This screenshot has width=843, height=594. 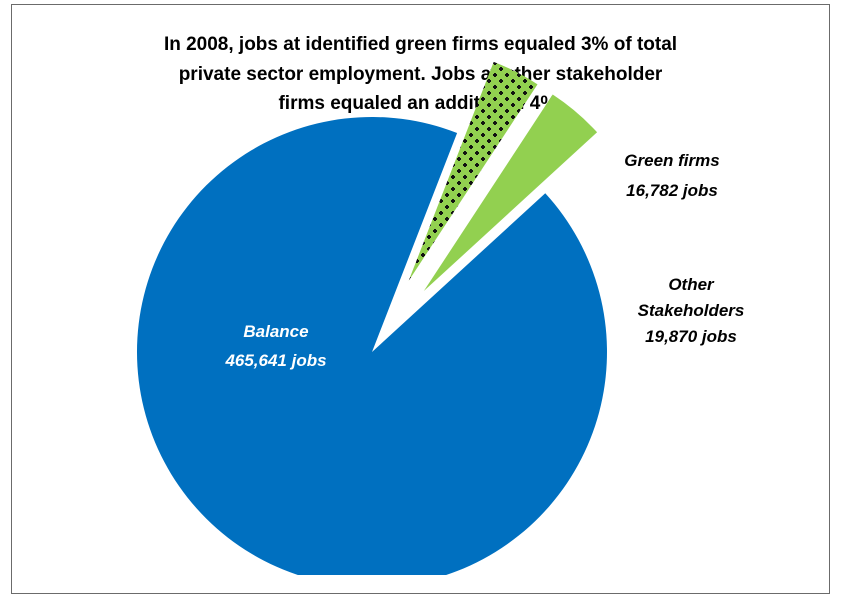 I want to click on slice-label-other-stakeholders-2: Stakeholders, so click(x=691, y=310).